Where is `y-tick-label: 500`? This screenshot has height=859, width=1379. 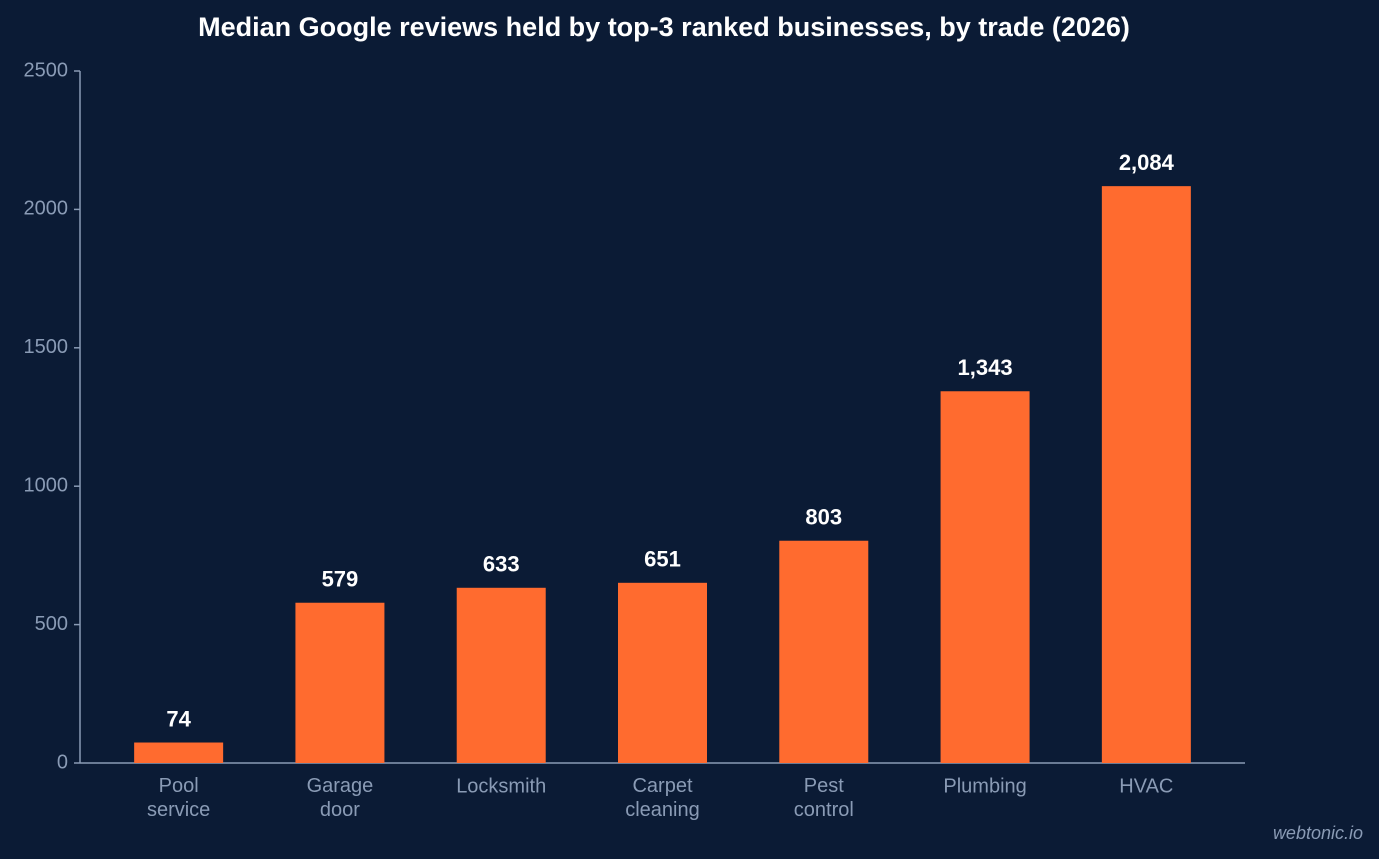 y-tick-label: 500 is located at coordinates (51, 624).